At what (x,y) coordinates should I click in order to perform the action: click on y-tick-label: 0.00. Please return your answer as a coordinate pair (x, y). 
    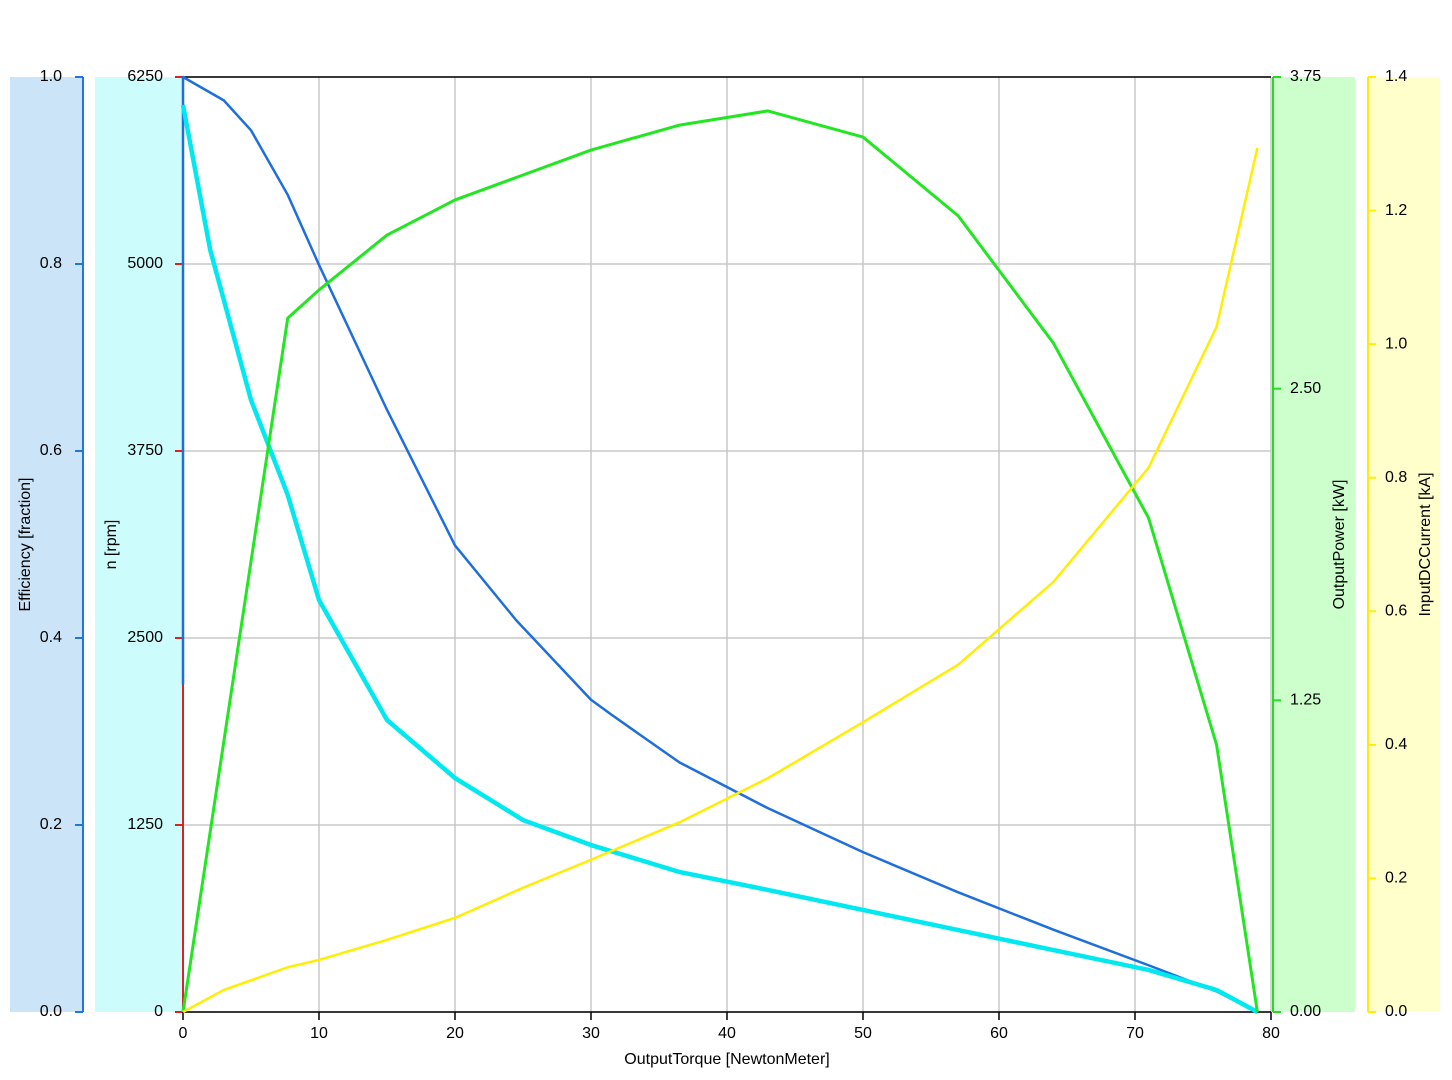
    Looking at the image, I should click on (1305, 1011).